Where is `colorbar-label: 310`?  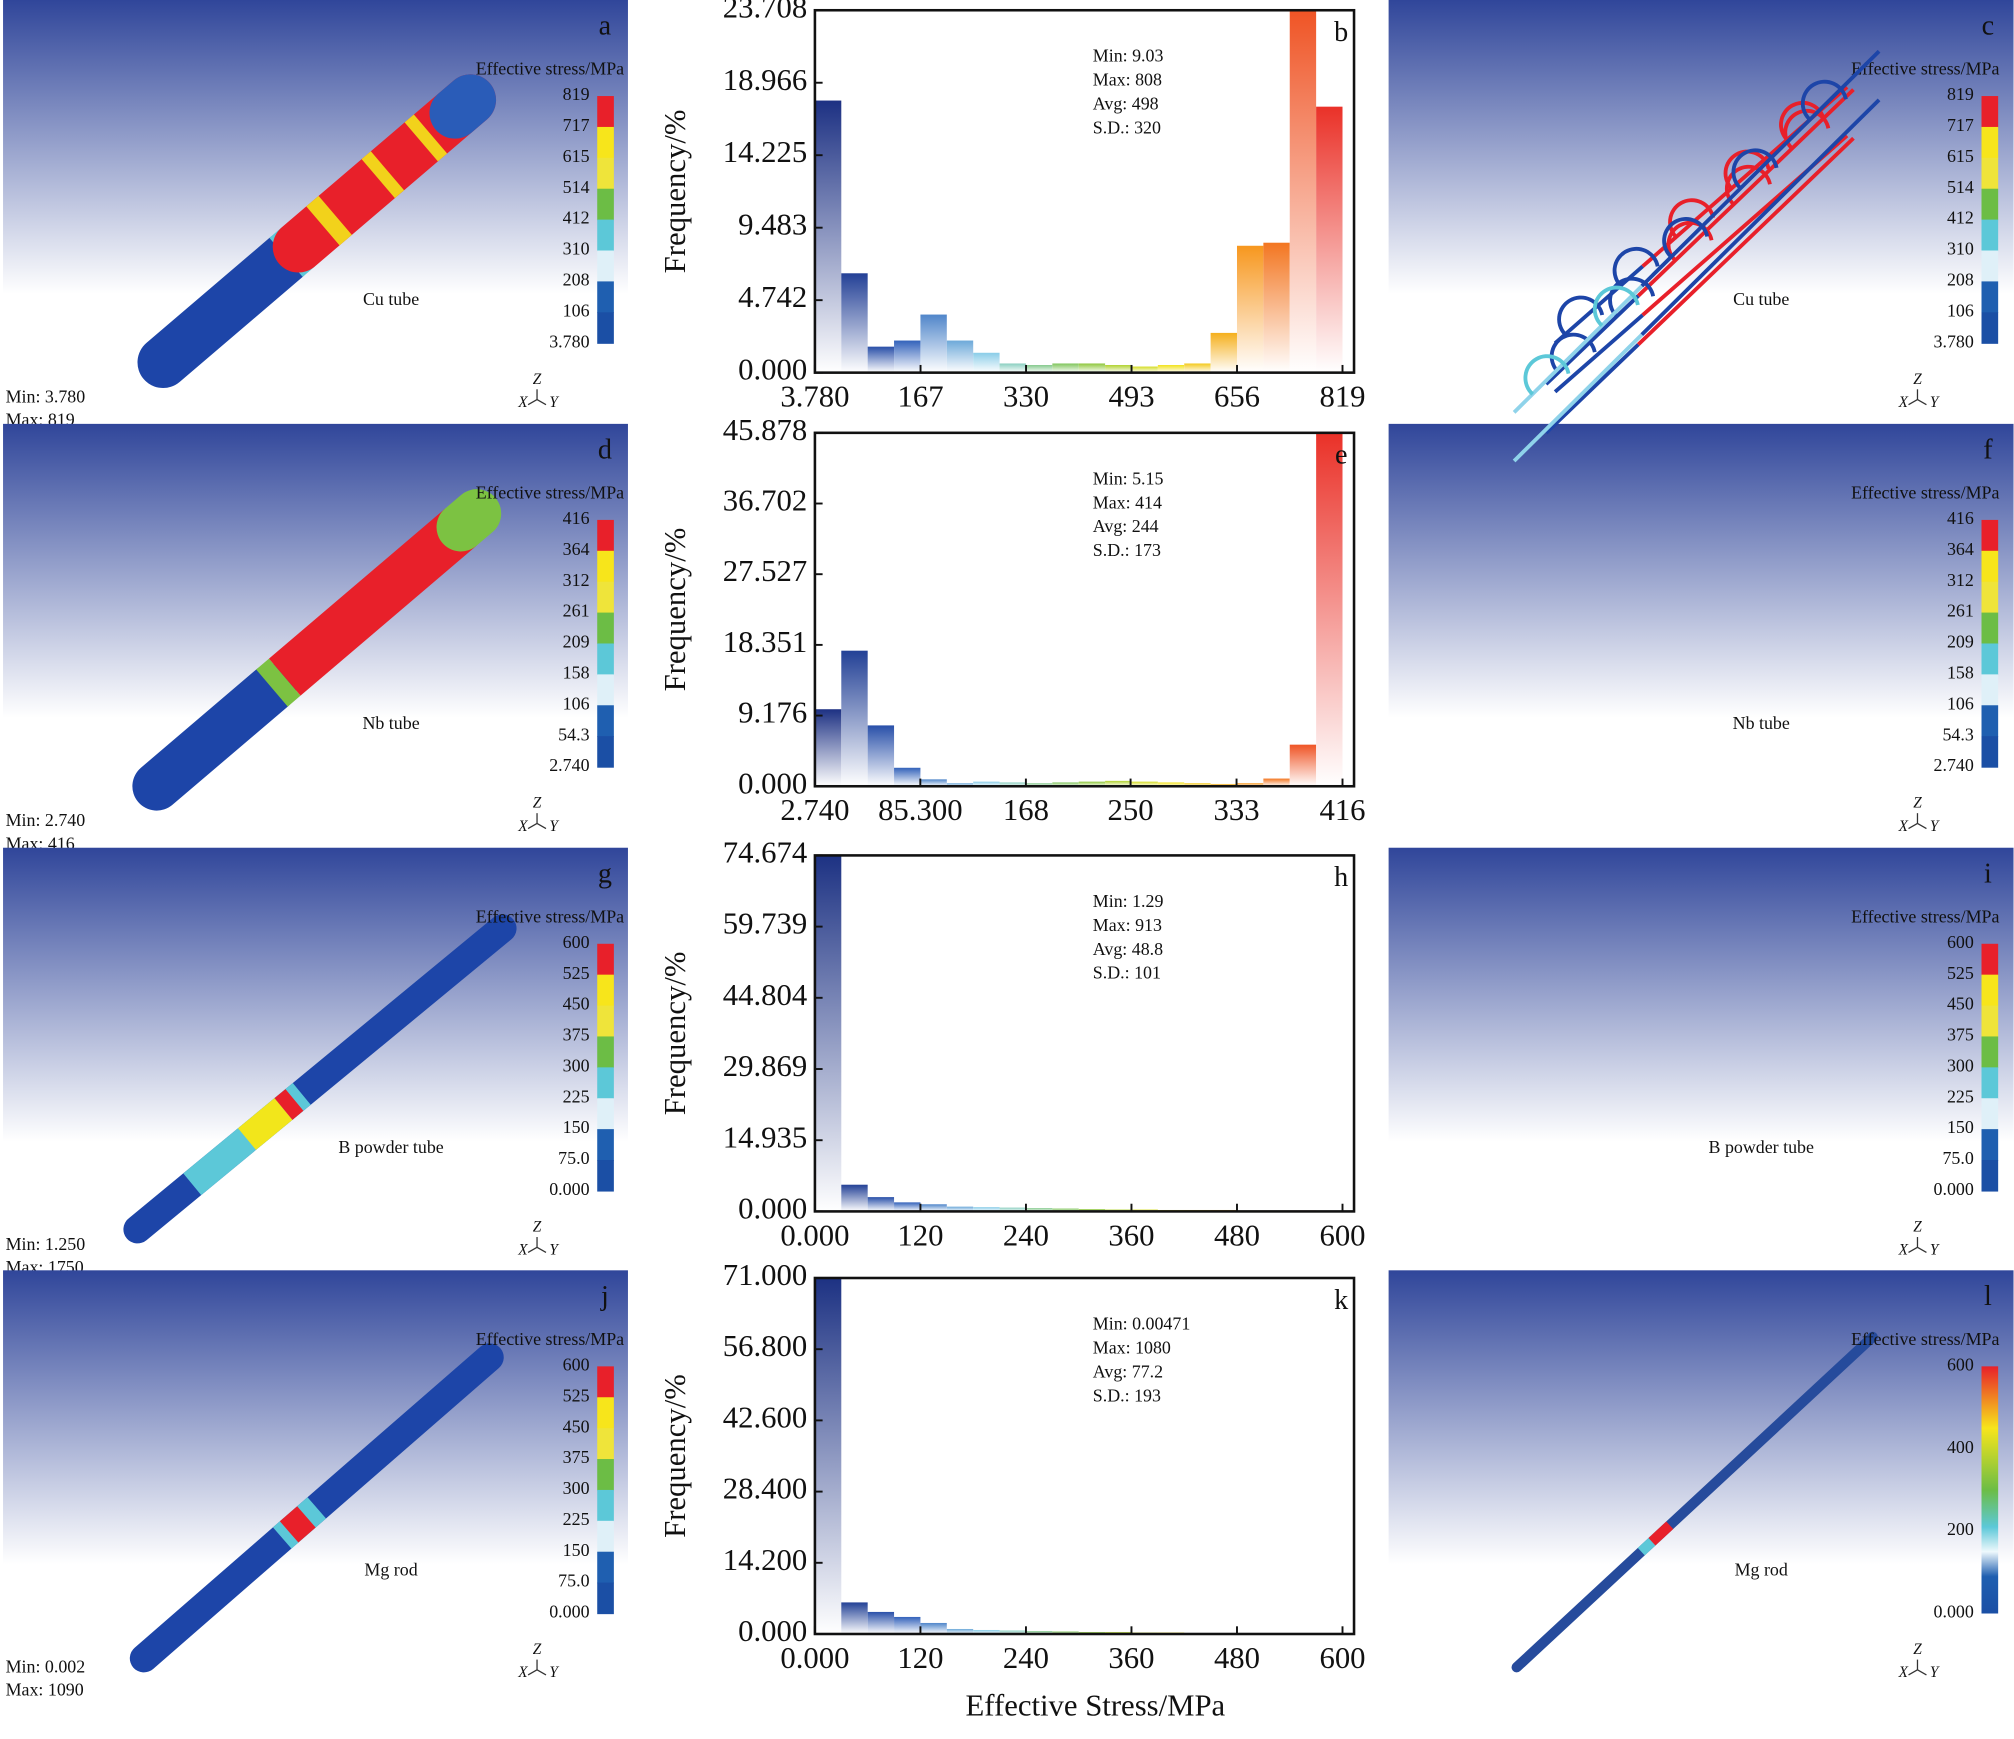 colorbar-label: 310 is located at coordinates (576, 249).